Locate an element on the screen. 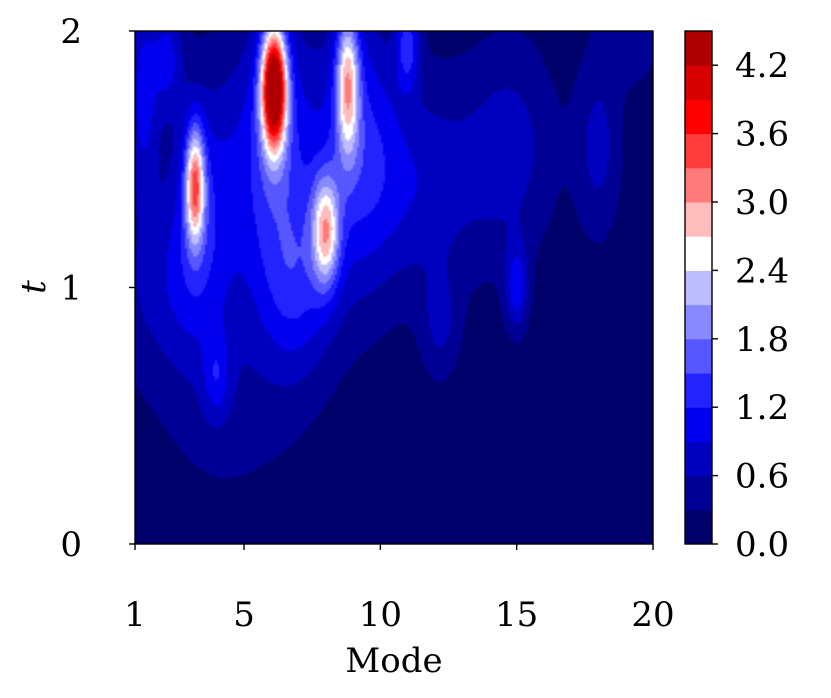  y-tick-label: 1 is located at coordinates (71, 289).